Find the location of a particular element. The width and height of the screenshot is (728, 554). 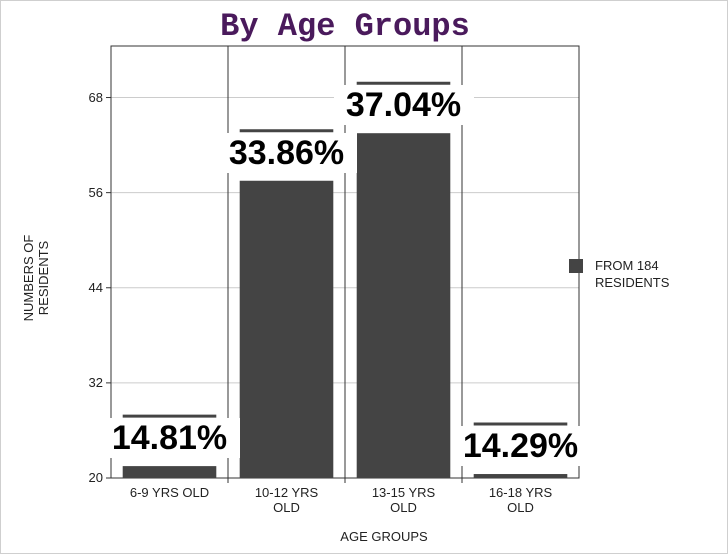

y-tick-label: 68 is located at coordinates (95, 97).